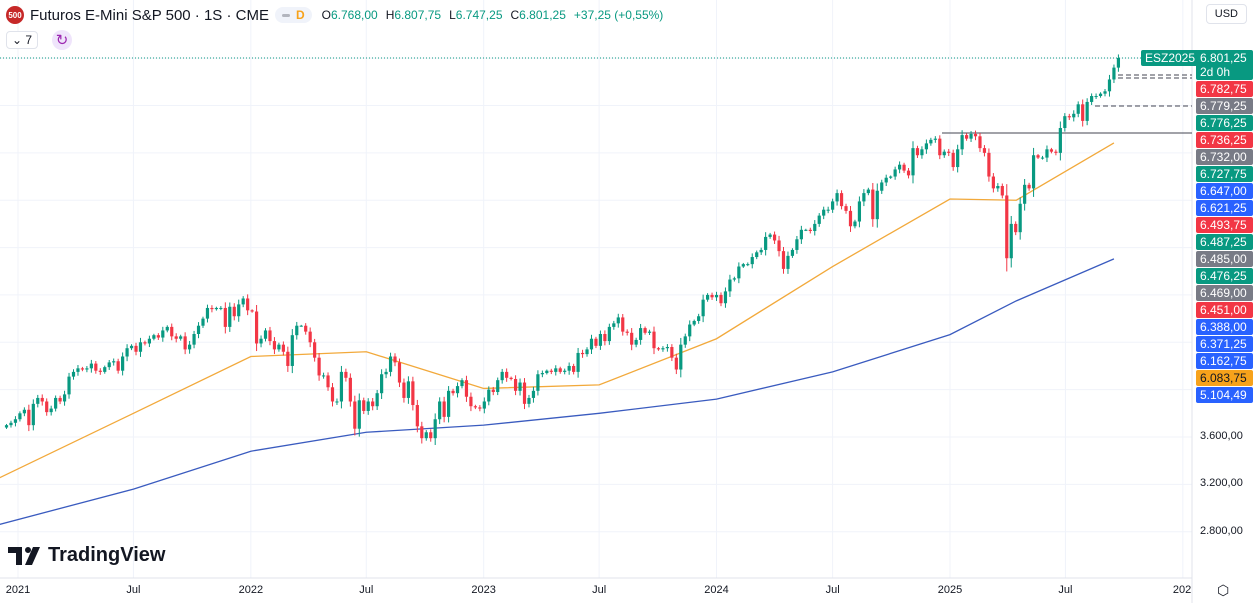 The width and height of the screenshot is (1255, 603). What do you see at coordinates (86, 555) in the screenshot?
I see `tradingview-logo: TradingView` at bounding box center [86, 555].